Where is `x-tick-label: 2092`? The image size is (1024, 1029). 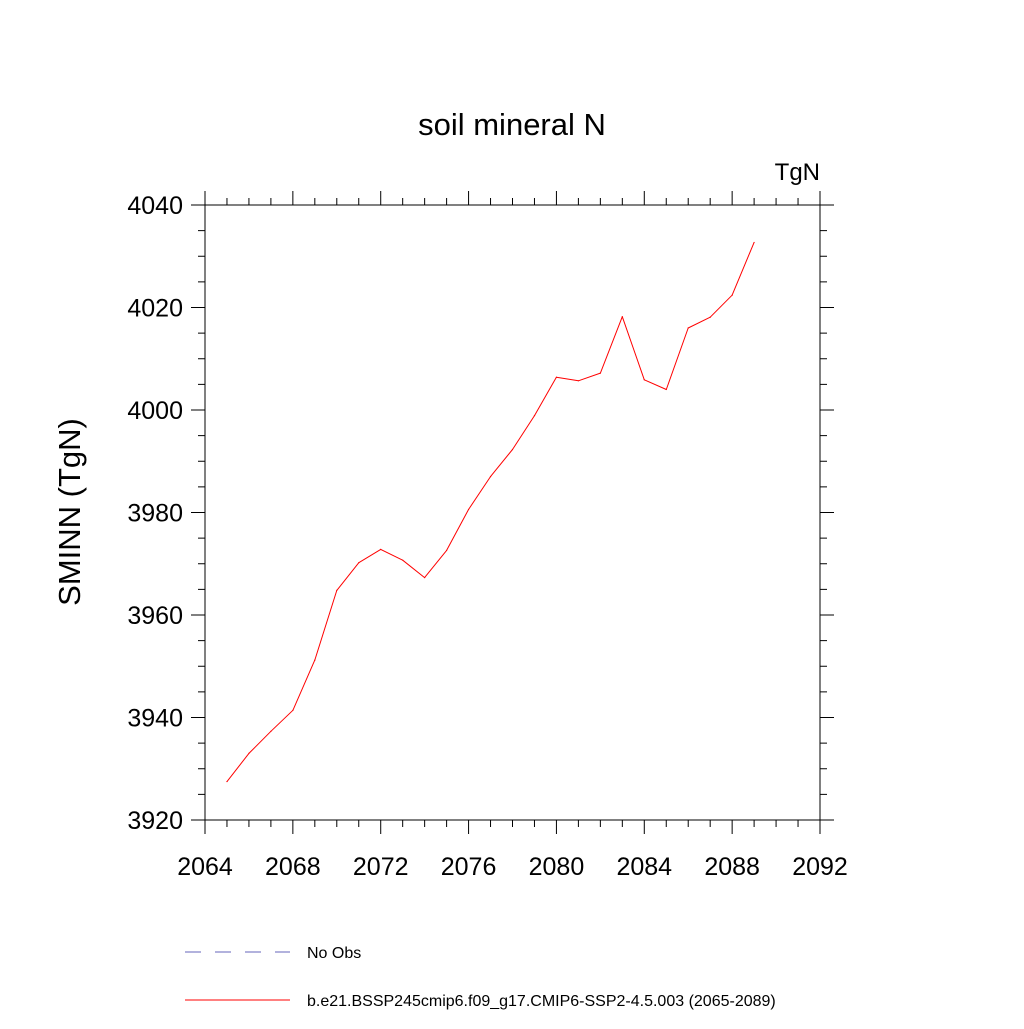
x-tick-label: 2092 is located at coordinates (820, 867).